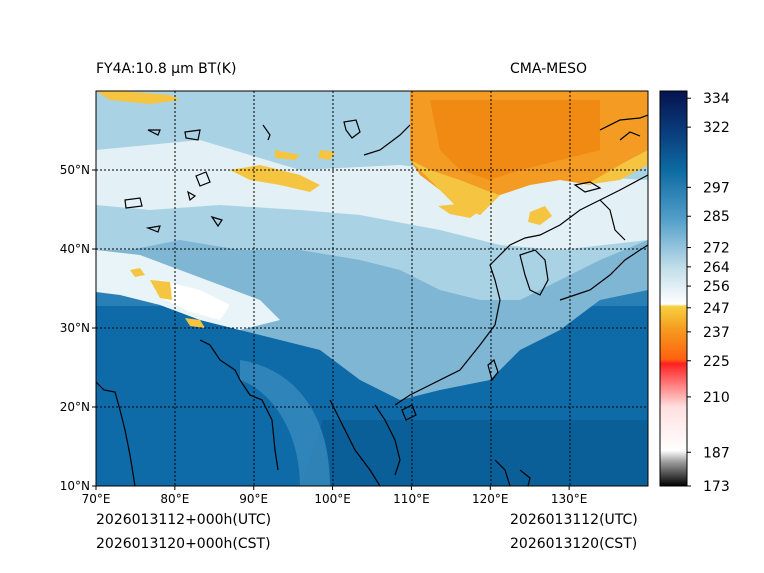 The height and width of the screenshot is (573, 764). What do you see at coordinates (716, 487) in the screenshot?
I see `colorbar-tick-label: 173` at bounding box center [716, 487].